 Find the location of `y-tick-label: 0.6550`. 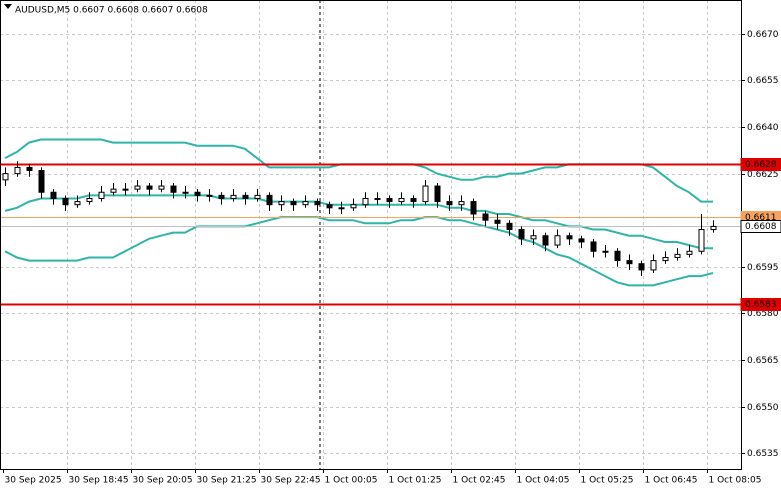

y-tick-label: 0.6550 is located at coordinates (763, 408).